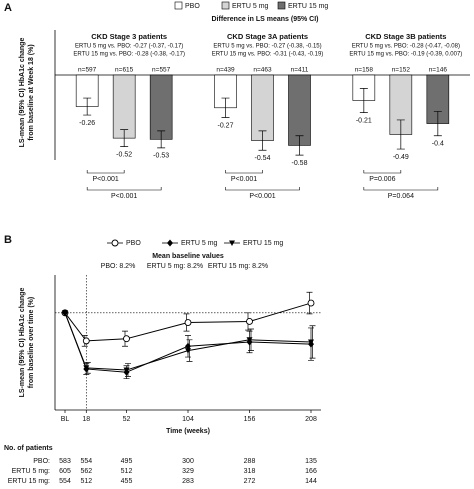 The height and width of the screenshot is (489, 474). What do you see at coordinates (65, 419) in the screenshot?
I see `x-tick-label: BL` at bounding box center [65, 419].